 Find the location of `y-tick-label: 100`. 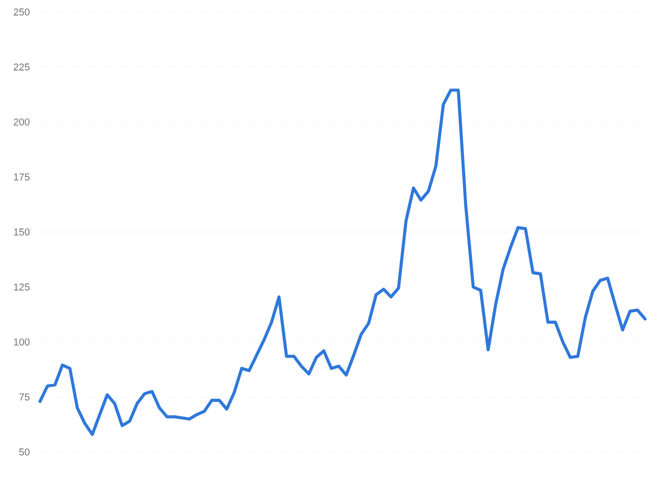

y-tick-label: 100 is located at coordinates (22, 342).